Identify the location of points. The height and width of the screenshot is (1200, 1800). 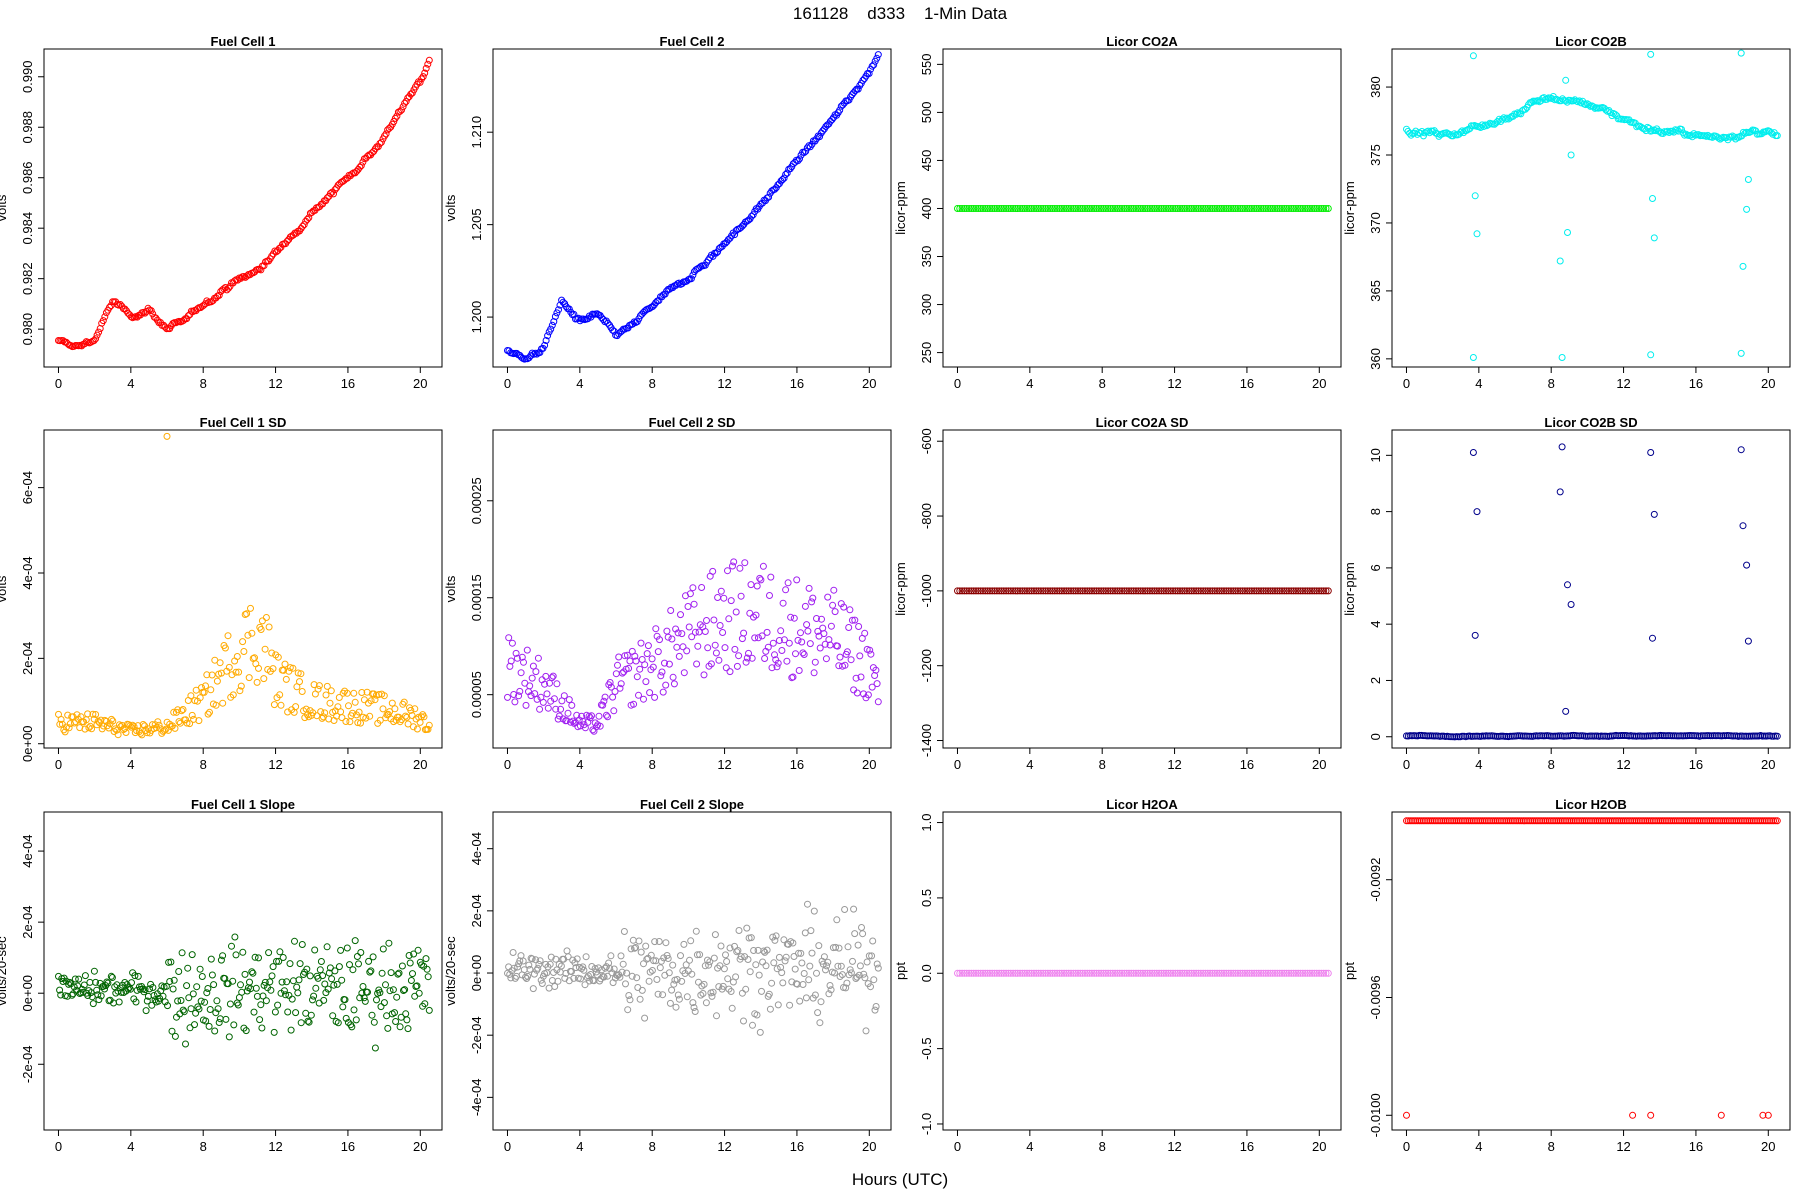
(1143, 591).